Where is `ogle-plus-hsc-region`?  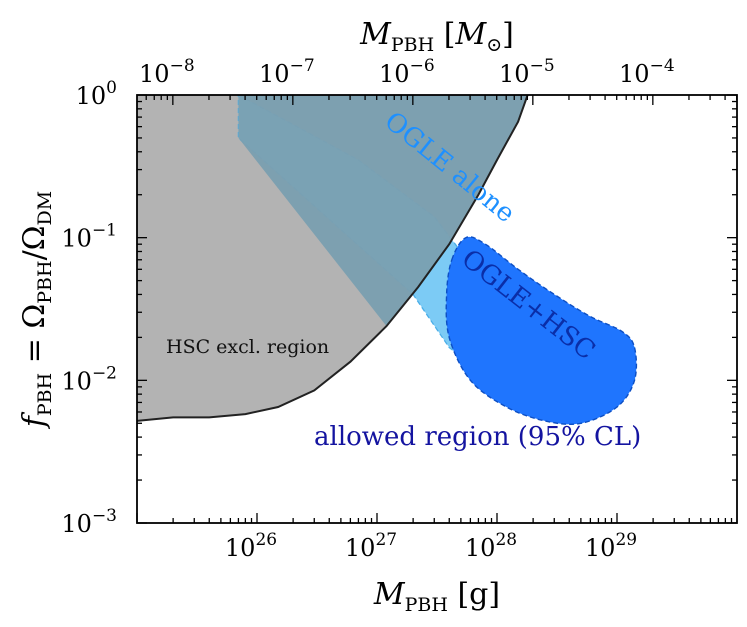 ogle-plus-hsc-region is located at coordinates (541, 330).